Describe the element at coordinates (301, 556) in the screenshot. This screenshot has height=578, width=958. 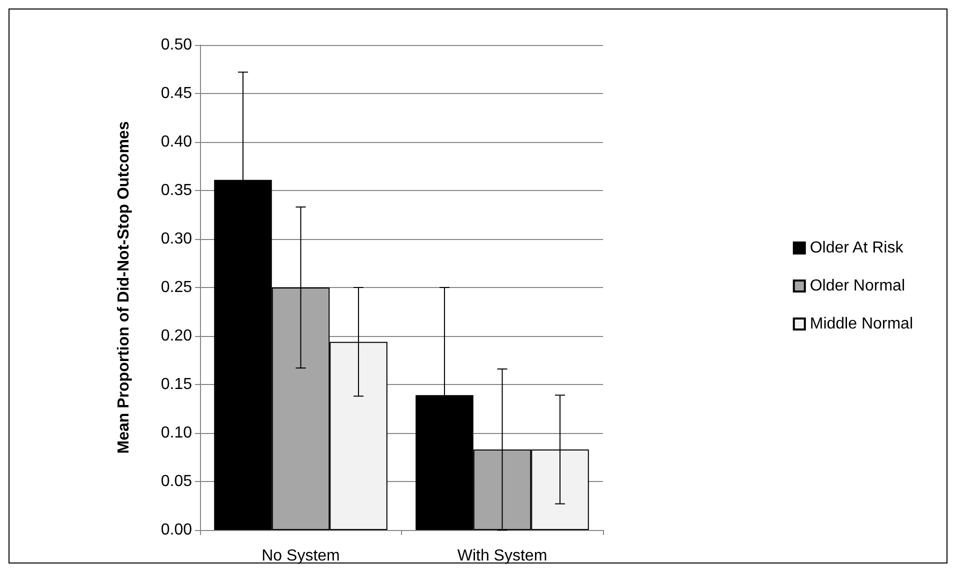
I see `x-tick-label: No System` at that location.